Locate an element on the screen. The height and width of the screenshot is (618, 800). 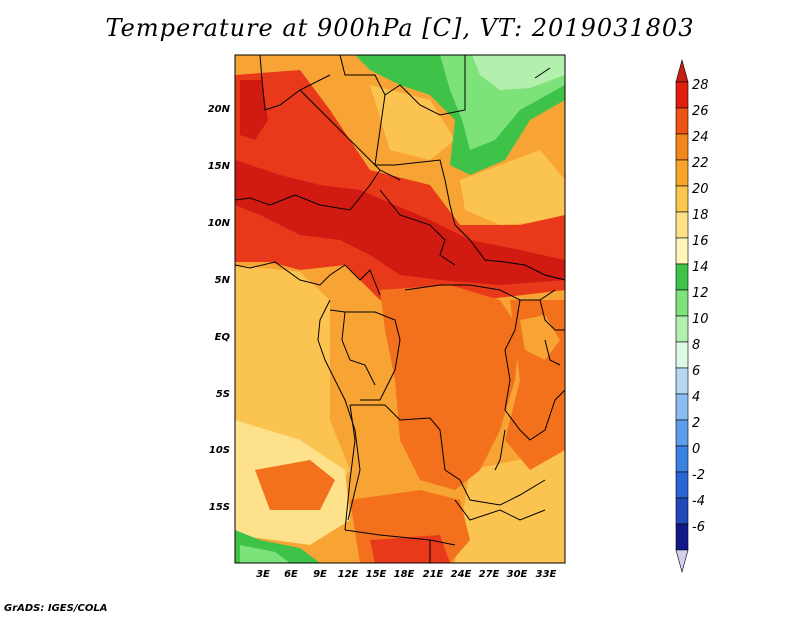
lon-label-6e: 6E is located at coordinates (291, 574).